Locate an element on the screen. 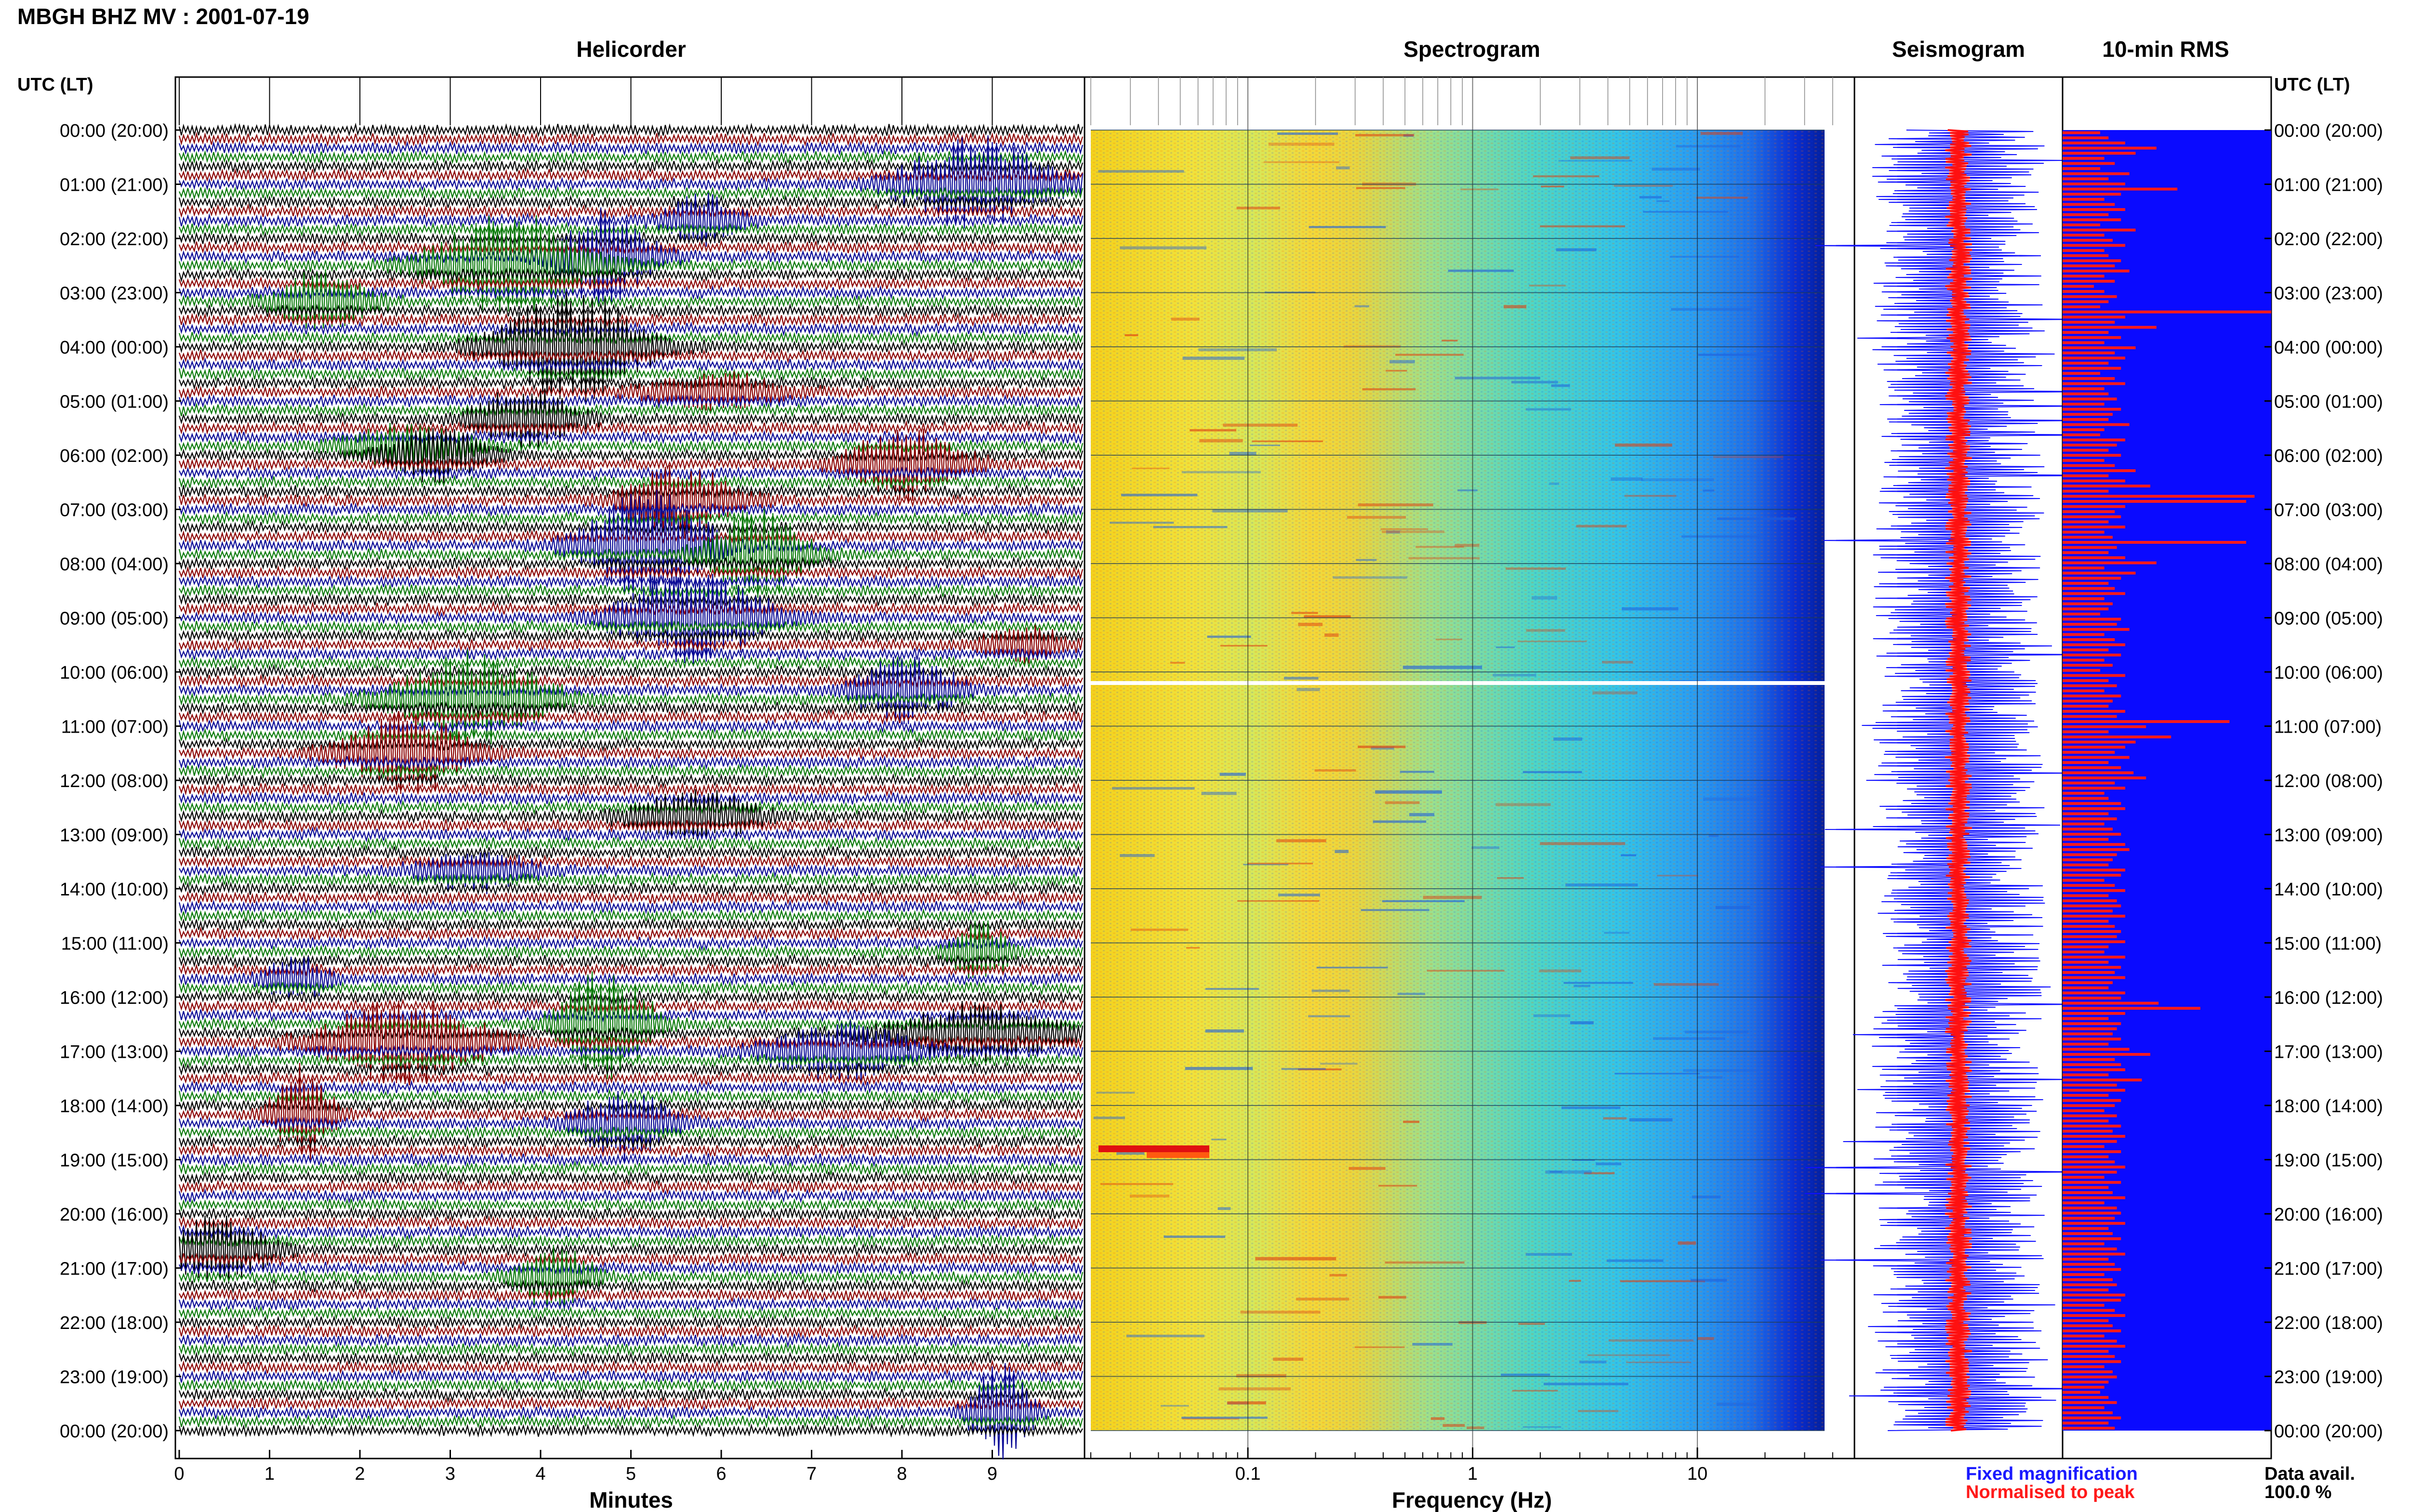  time-label-left: 06:00 (02:00) is located at coordinates (114, 456).